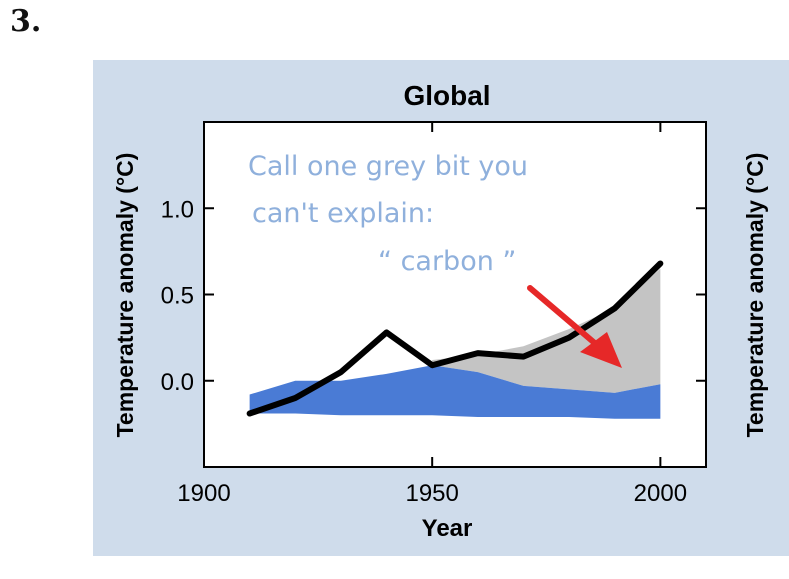  I want to click on y-axis-label: Temperature anomaly (°C), so click(125, 295).